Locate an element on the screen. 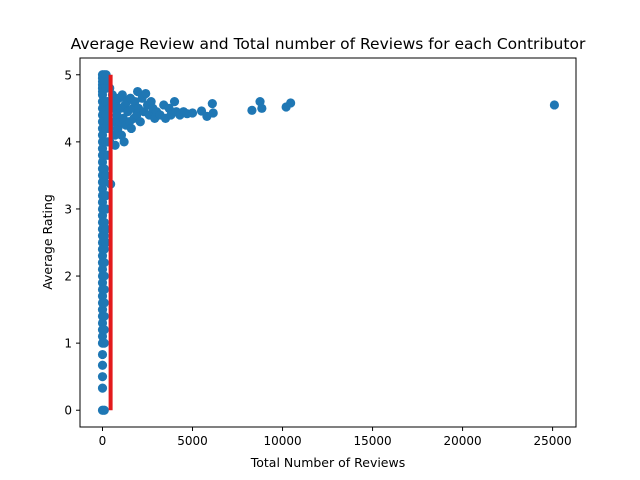 This screenshot has height=480, width=640. y-tick-label: 2 is located at coordinates (68, 277).